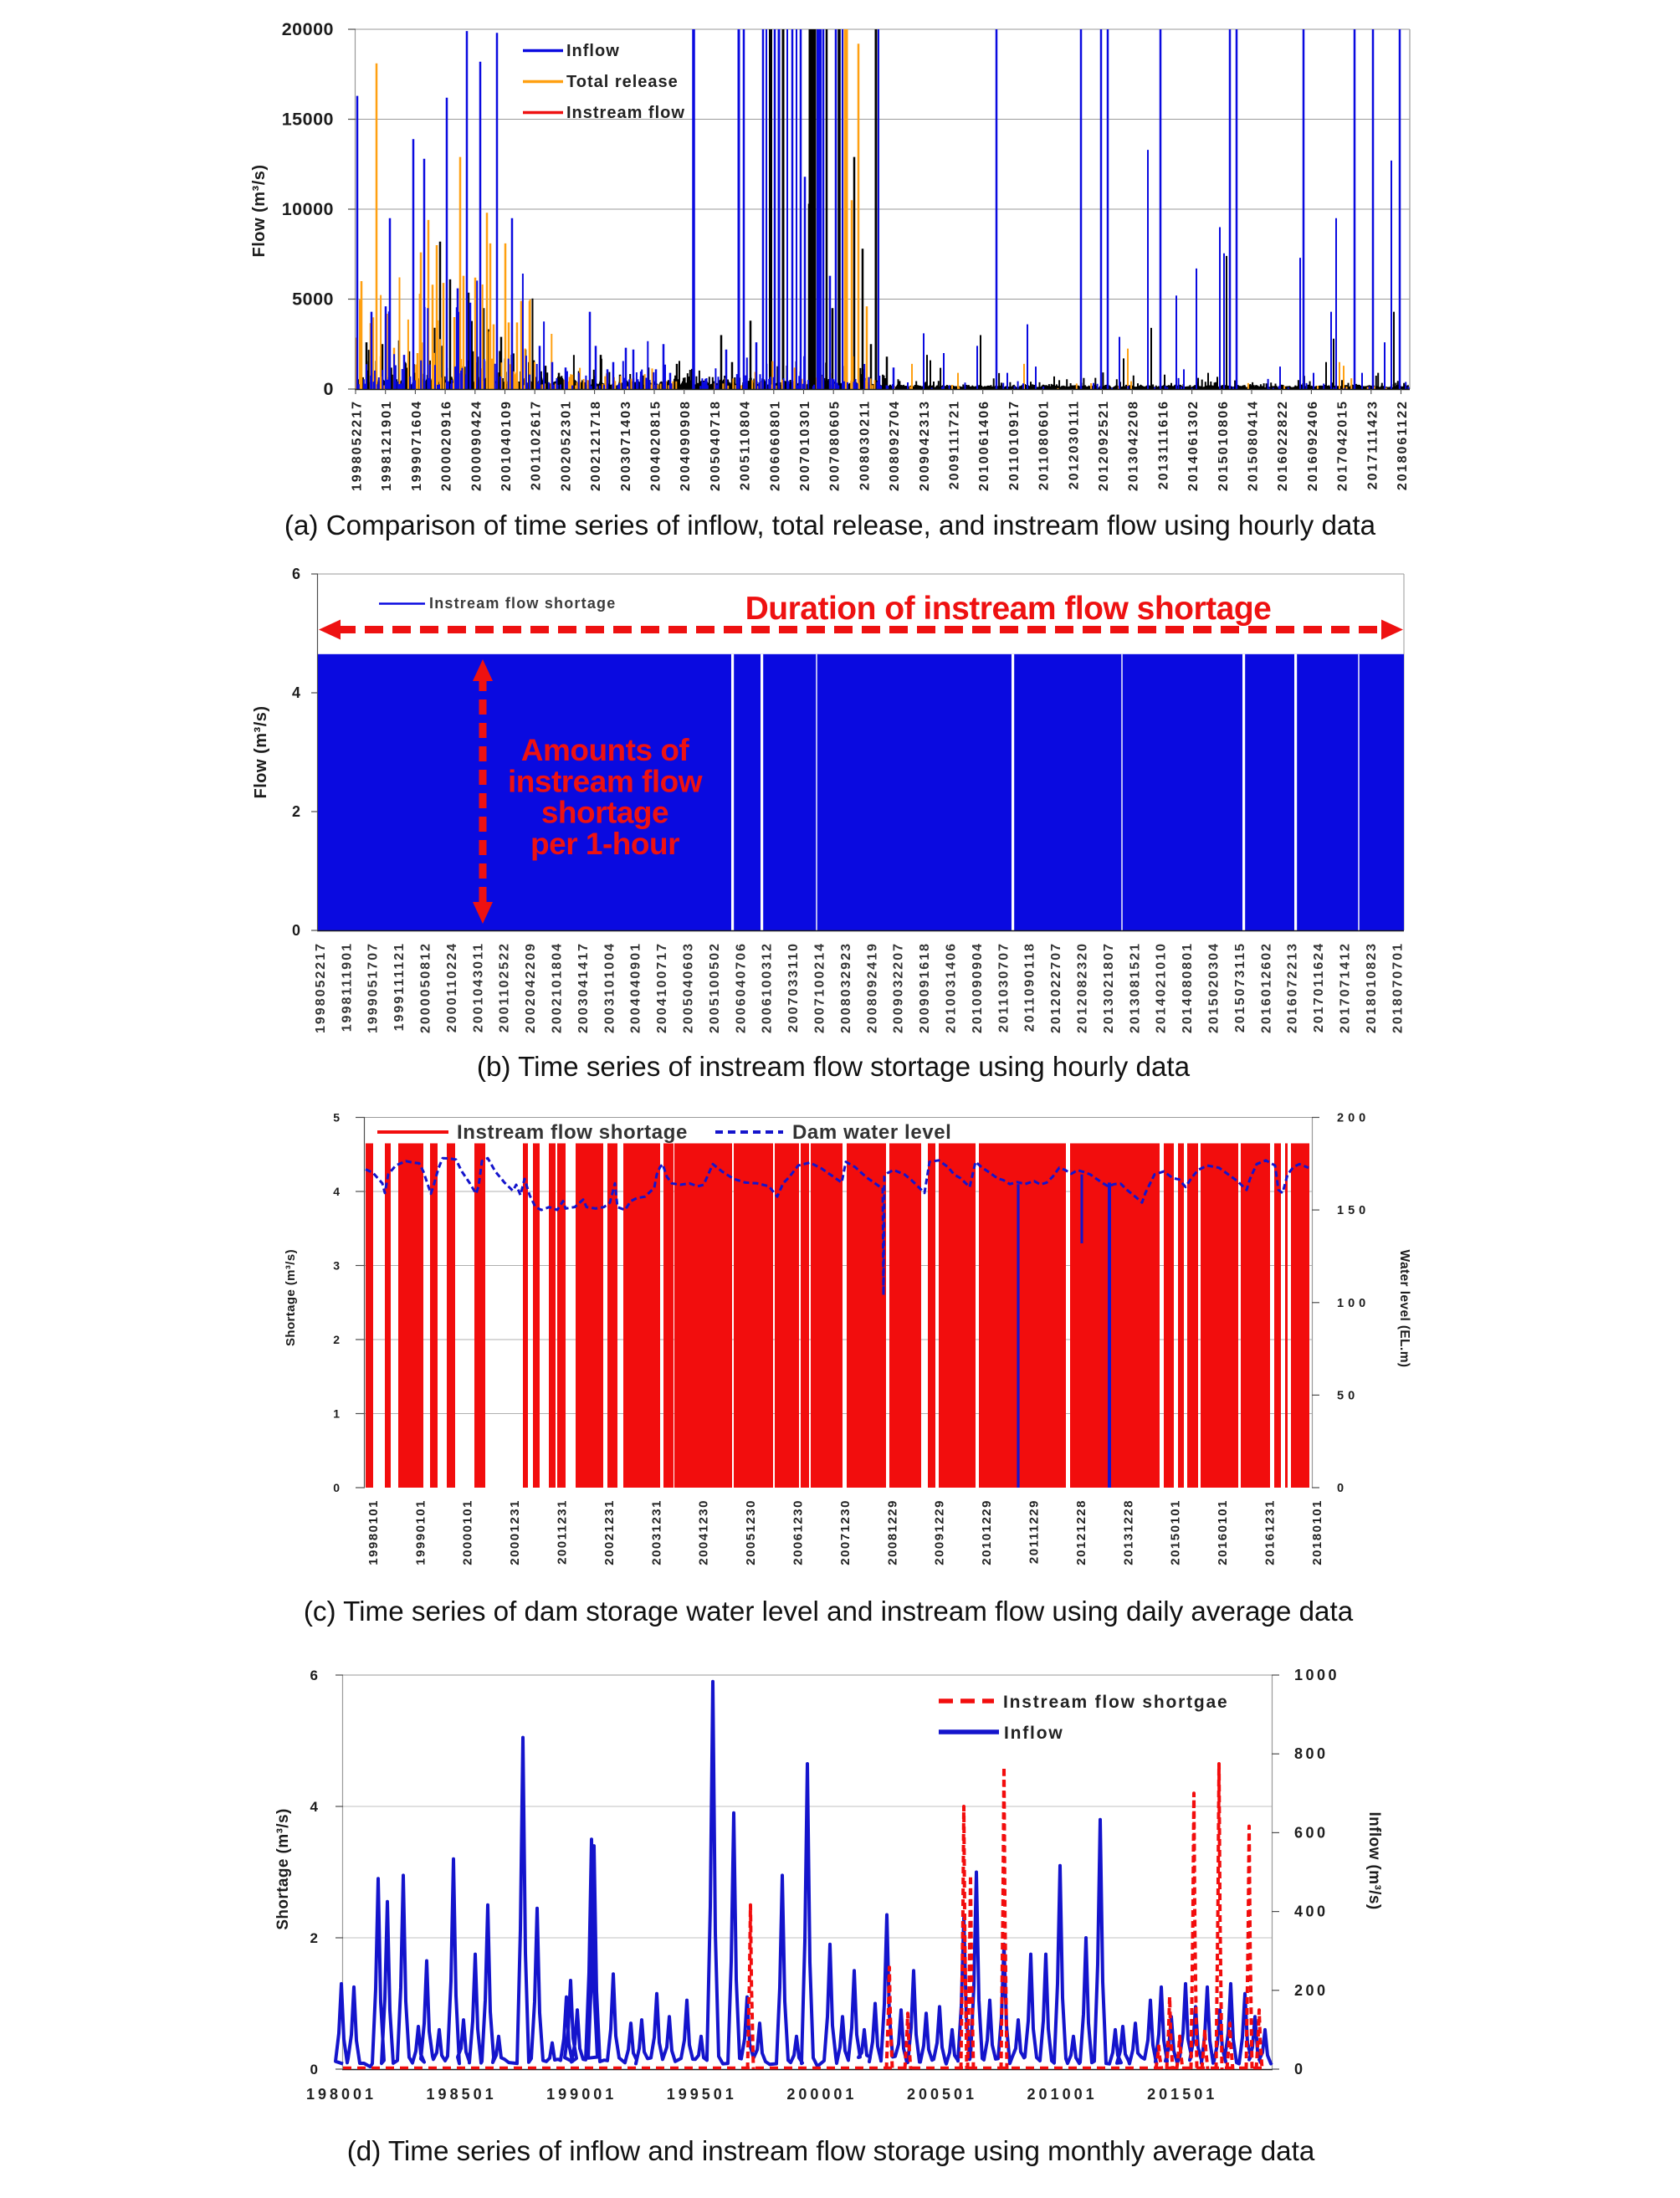 This screenshot has width=1680, height=2198. Describe the element at coordinates (373, 987) in the screenshot. I see `svg-text: 1999051707` at that location.